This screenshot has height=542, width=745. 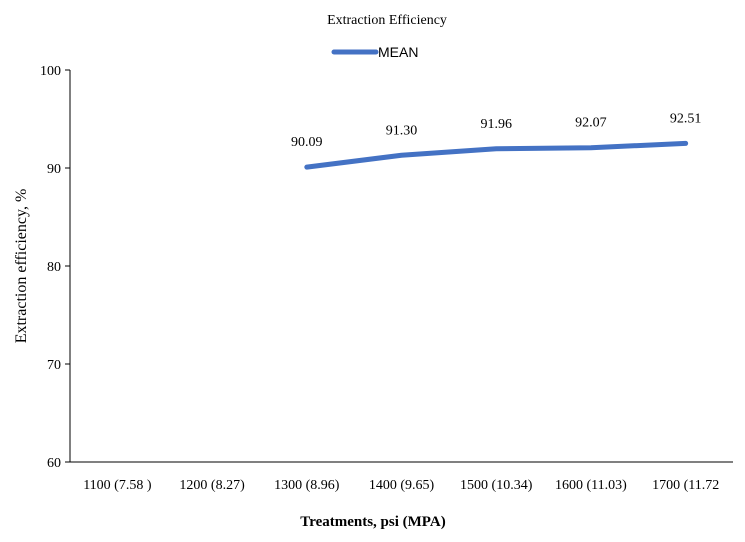 What do you see at coordinates (591, 485) in the screenshot?
I see `x-tick-label: 1600 (11.03)` at bounding box center [591, 485].